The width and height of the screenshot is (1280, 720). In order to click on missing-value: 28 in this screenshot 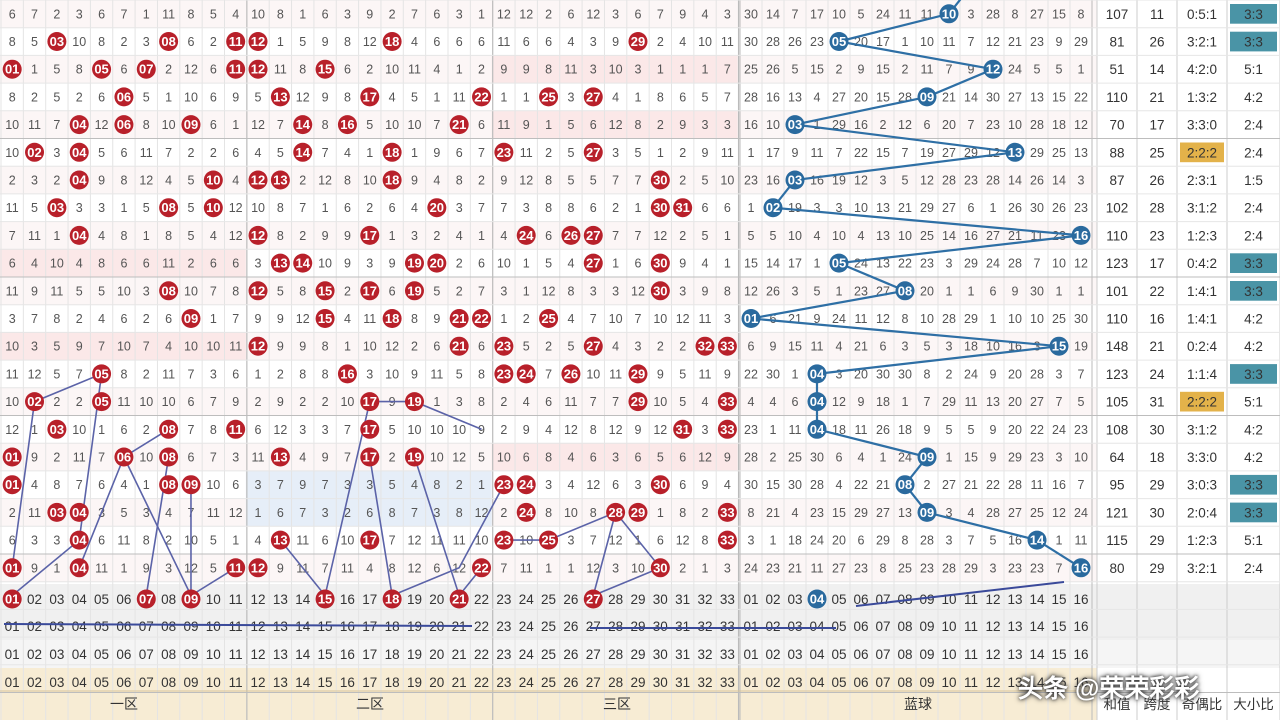, I will do `click(1037, 374)`.